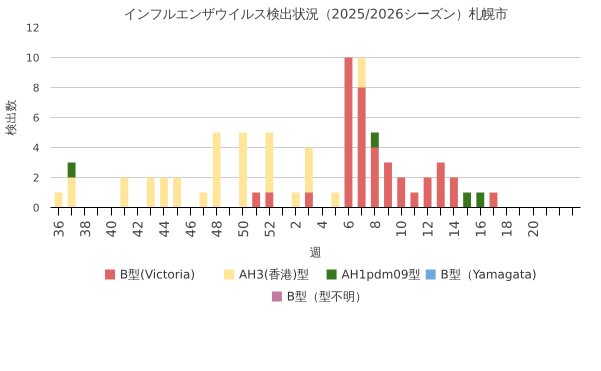 This screenshot has height=371, width=601. Describe the element at coordinates (218, 229) in the screenshot. I see `x-tick-label: 48` at that location.